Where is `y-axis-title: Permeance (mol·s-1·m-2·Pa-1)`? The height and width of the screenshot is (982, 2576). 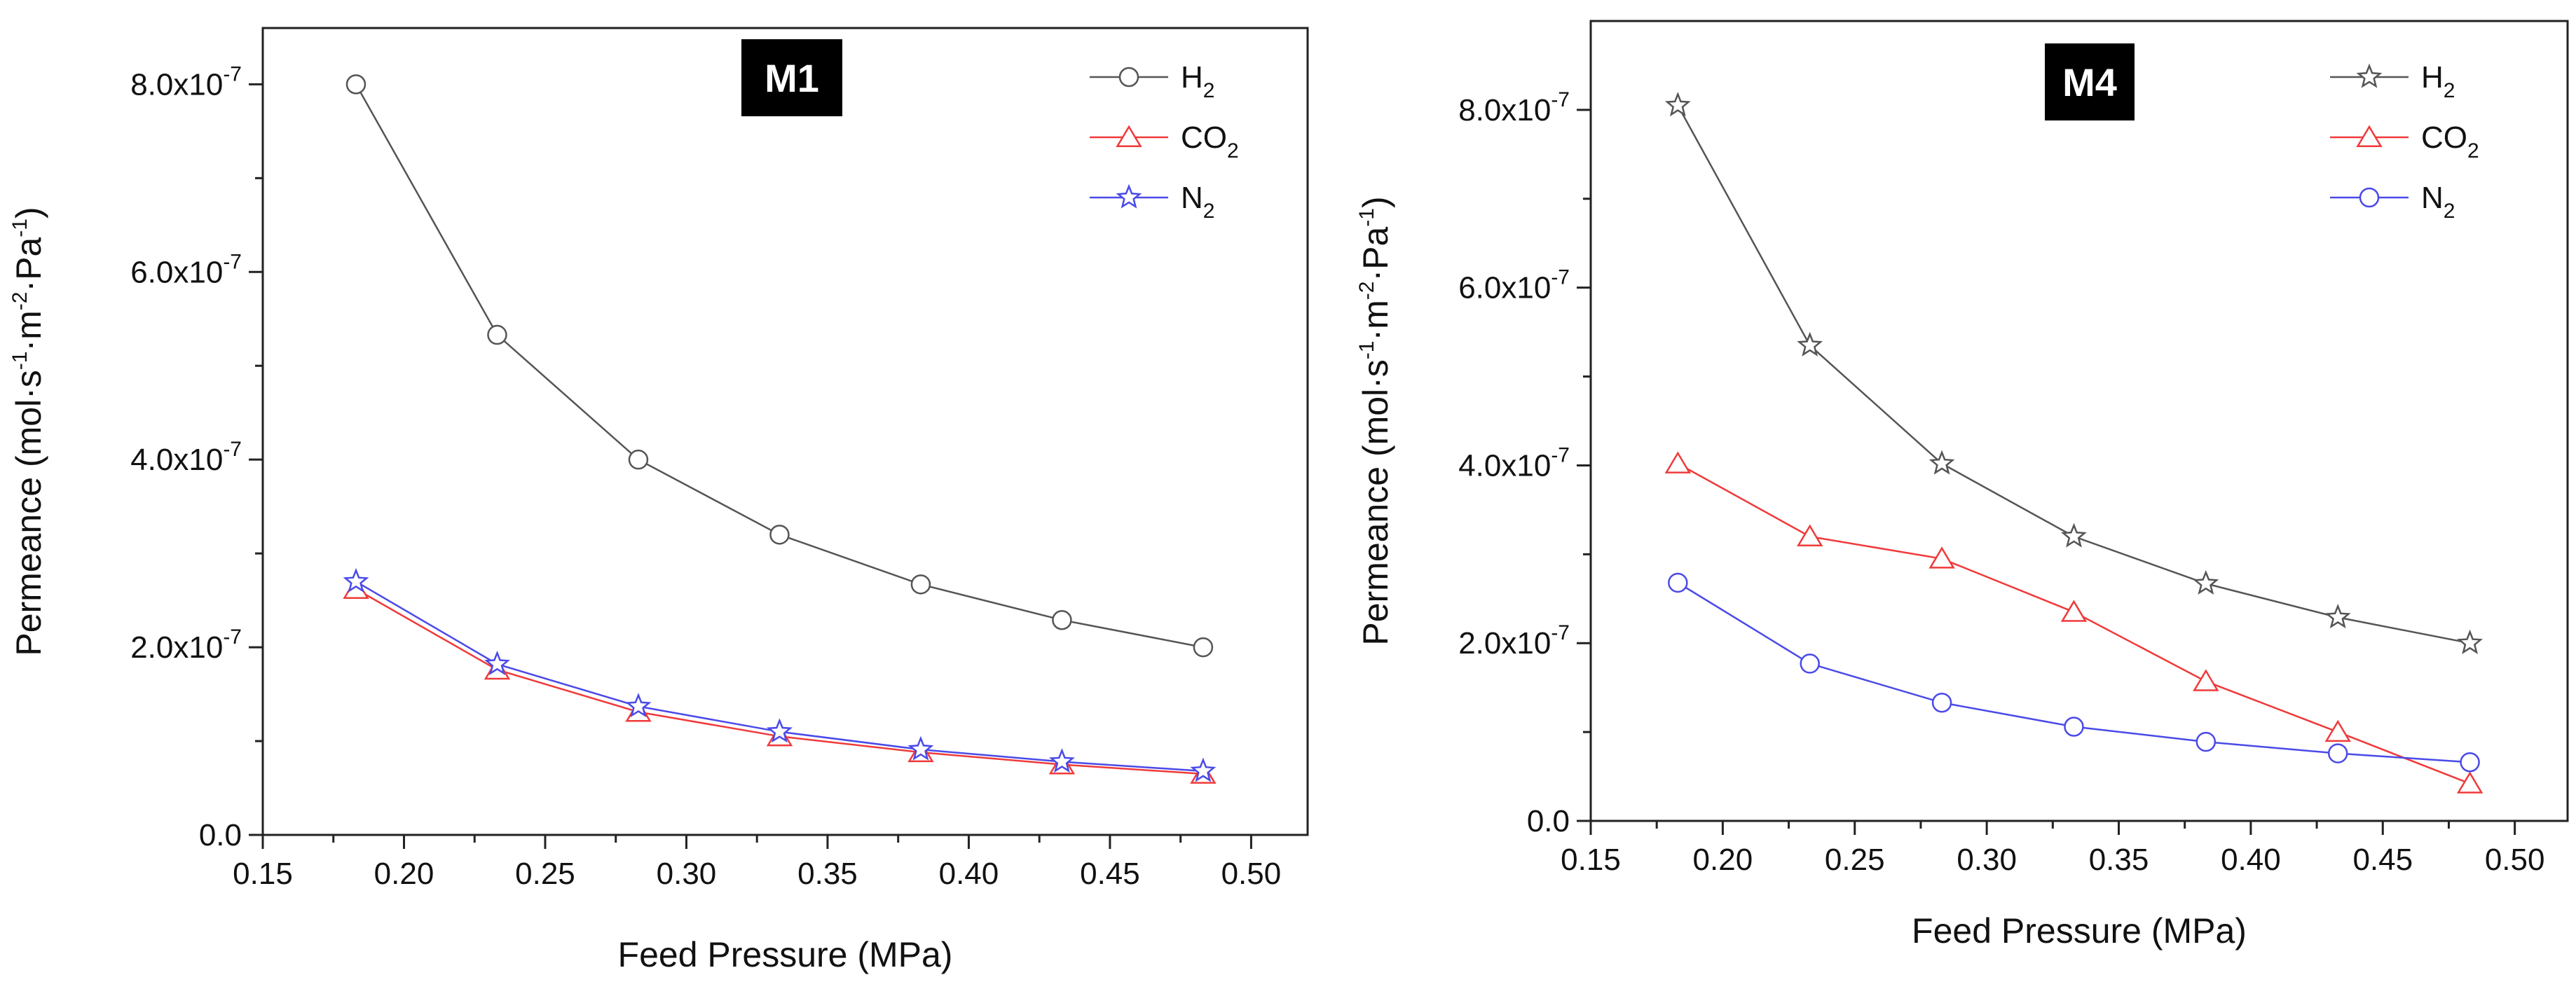
y-axis-title: Permeance (mol·s-1·m-2·Pa-1) is located at coordinates (1375, 420).